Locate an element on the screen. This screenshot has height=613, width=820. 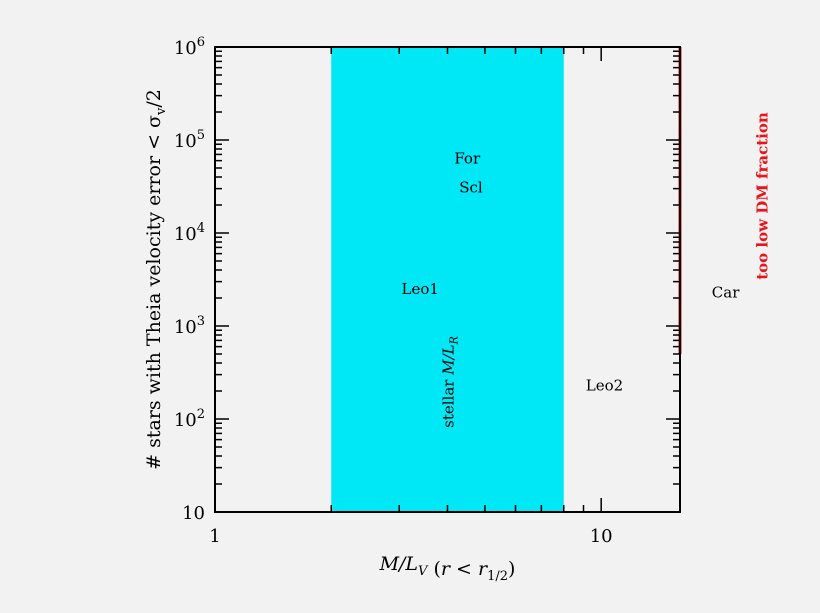
x-tick-label: 1 is located at coordinates (214, 536).